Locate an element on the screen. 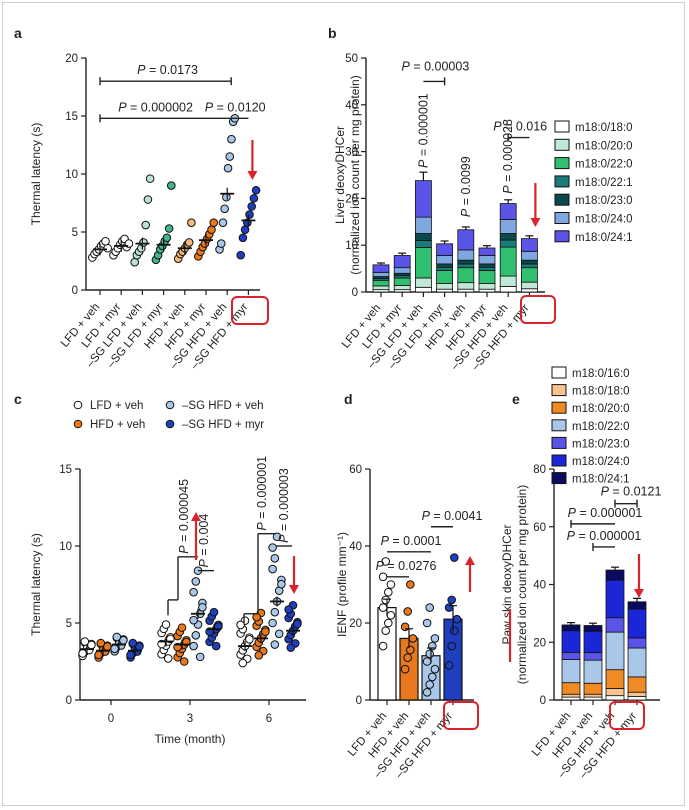 This screenshot has width=689, height=810. panel-c-legend-marker is located at coordinates (170, 405).